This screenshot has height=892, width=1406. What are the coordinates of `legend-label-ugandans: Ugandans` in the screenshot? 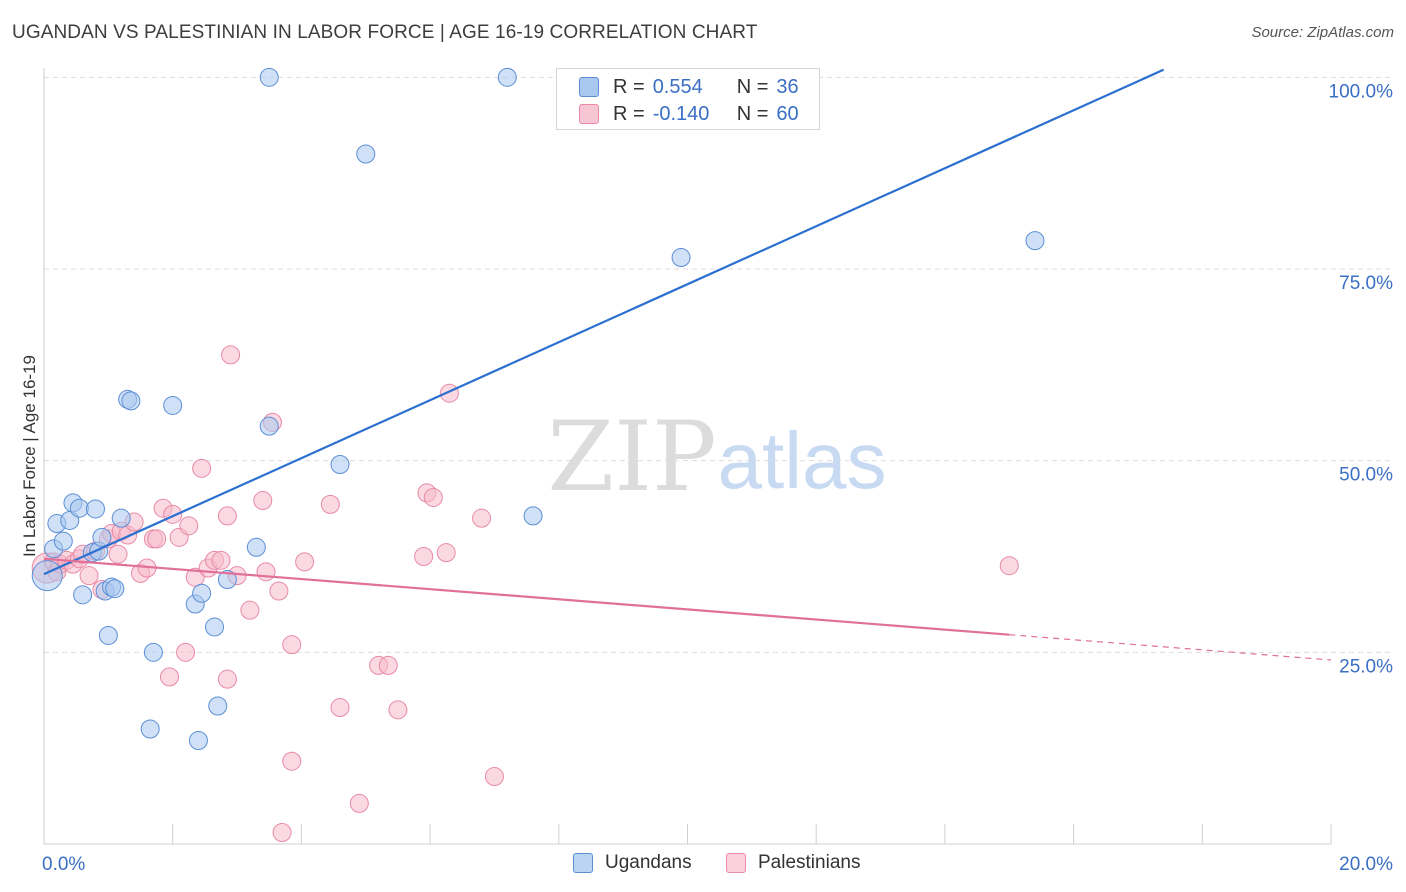 It's located at (648, 862).